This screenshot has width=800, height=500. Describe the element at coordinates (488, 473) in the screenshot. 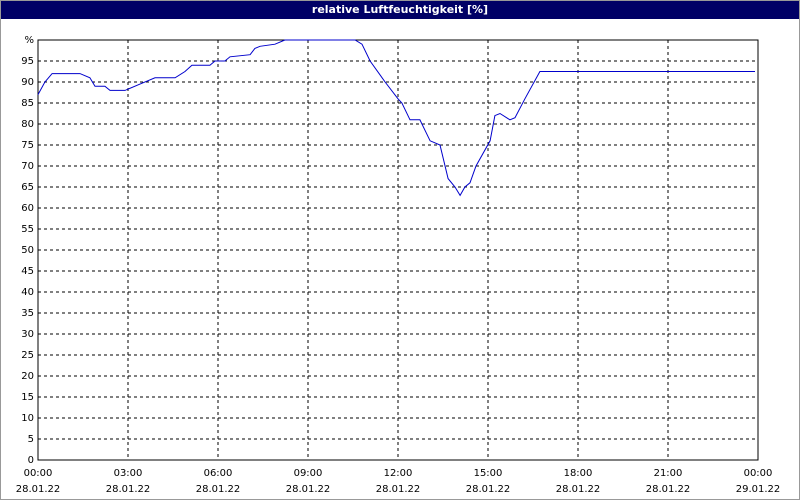

I see `x-tick-label: 15:00` at that location.